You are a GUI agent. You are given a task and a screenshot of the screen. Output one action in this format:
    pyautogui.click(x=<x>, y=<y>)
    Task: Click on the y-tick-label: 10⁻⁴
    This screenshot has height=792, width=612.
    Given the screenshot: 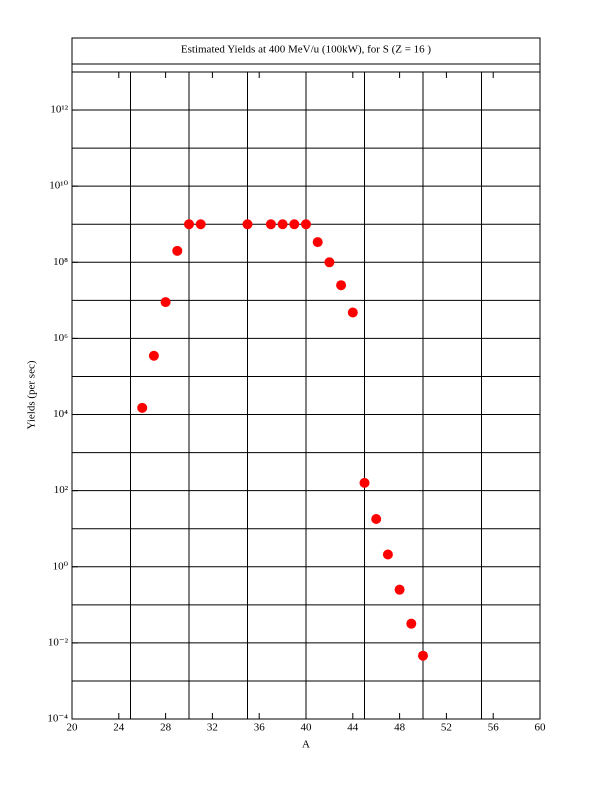 What is the action you would take?
    pyautogui.click(x=57, y=719)
    